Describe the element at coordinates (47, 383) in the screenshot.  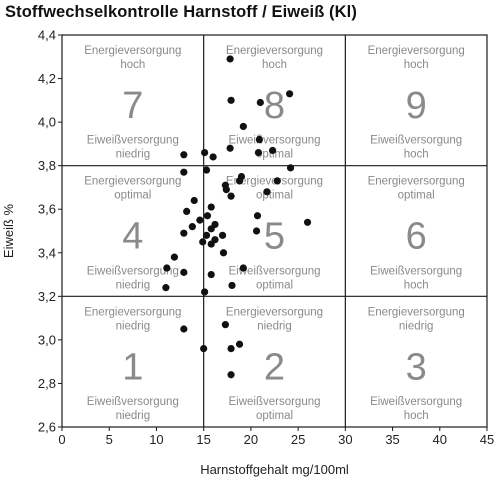
I see `y-tick-label: 2,8` at that location.